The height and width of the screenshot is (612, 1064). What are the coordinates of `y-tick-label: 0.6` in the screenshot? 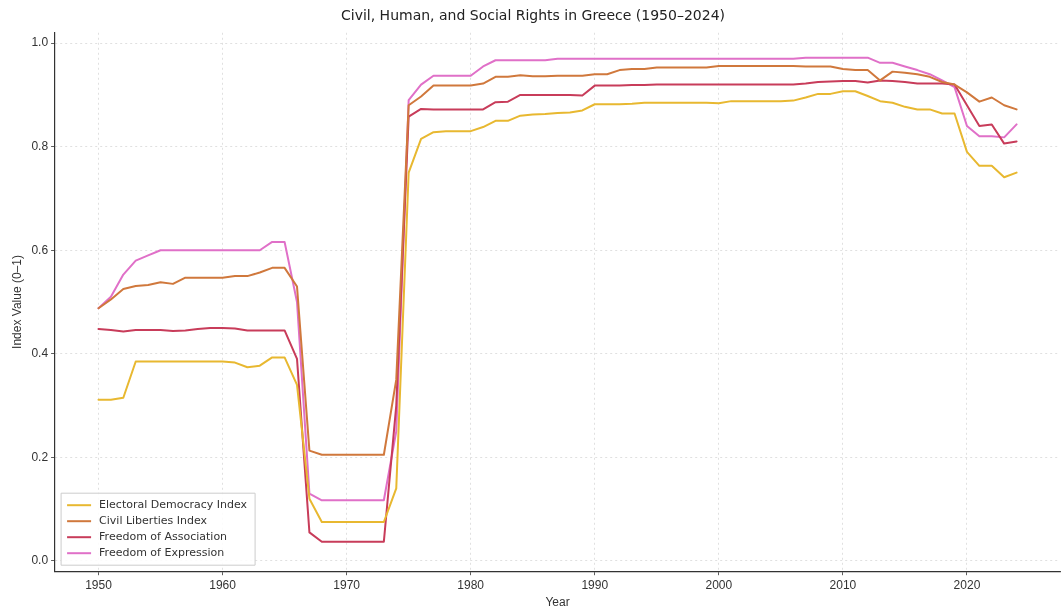 It's located at (40, 249).